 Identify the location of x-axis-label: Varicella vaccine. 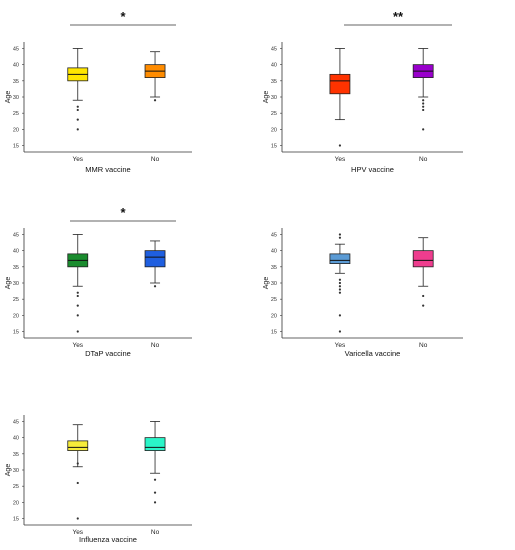
(373, 353).